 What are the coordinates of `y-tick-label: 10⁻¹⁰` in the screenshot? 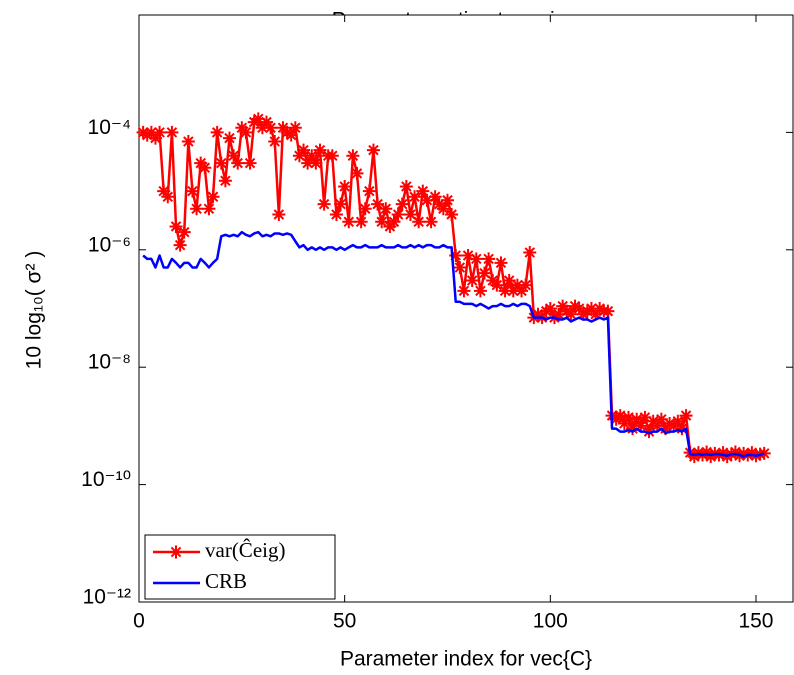 It's located at (106, 479).